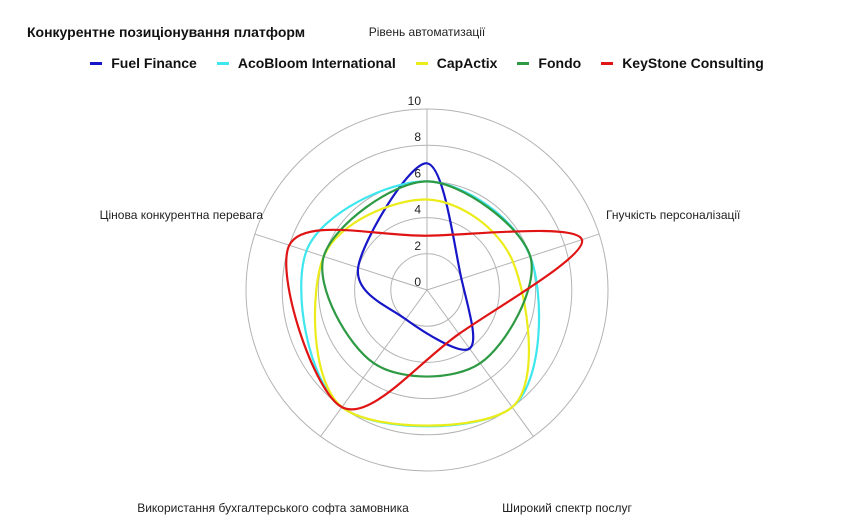  I want to click on axis-label: Цінова конкурентна перевага, so click(182, 215).